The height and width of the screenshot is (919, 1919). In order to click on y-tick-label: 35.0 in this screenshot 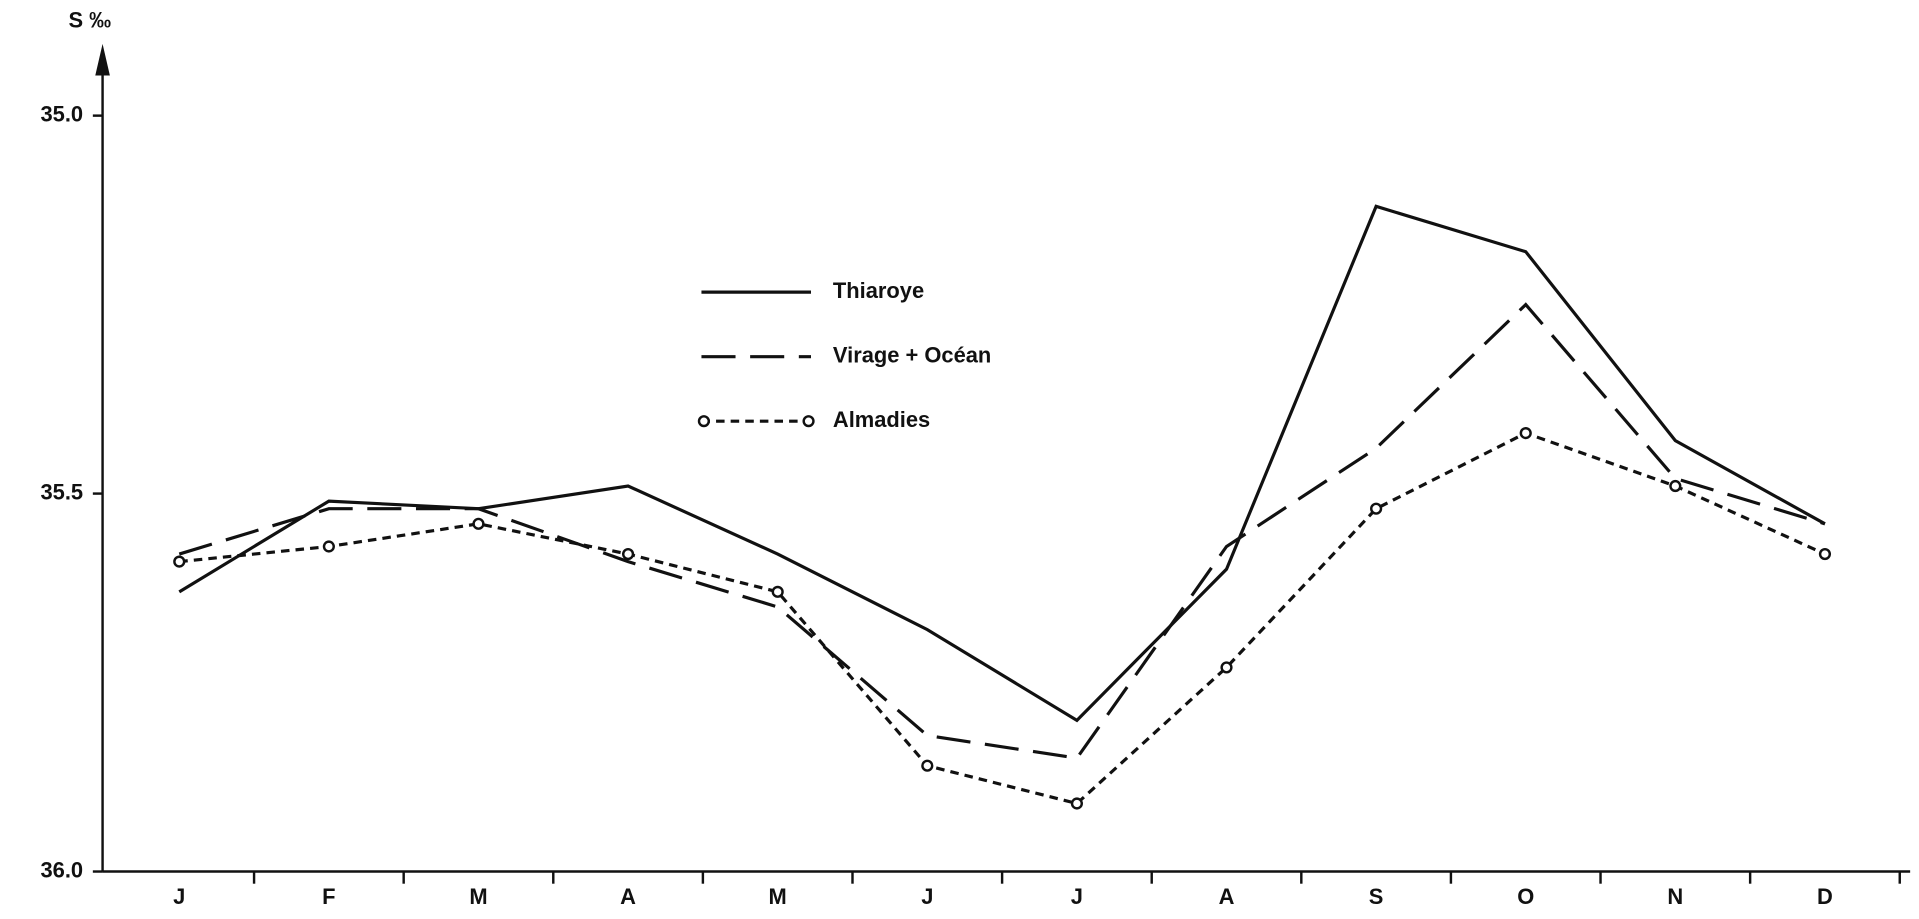, I will do `click(61, 113)`.